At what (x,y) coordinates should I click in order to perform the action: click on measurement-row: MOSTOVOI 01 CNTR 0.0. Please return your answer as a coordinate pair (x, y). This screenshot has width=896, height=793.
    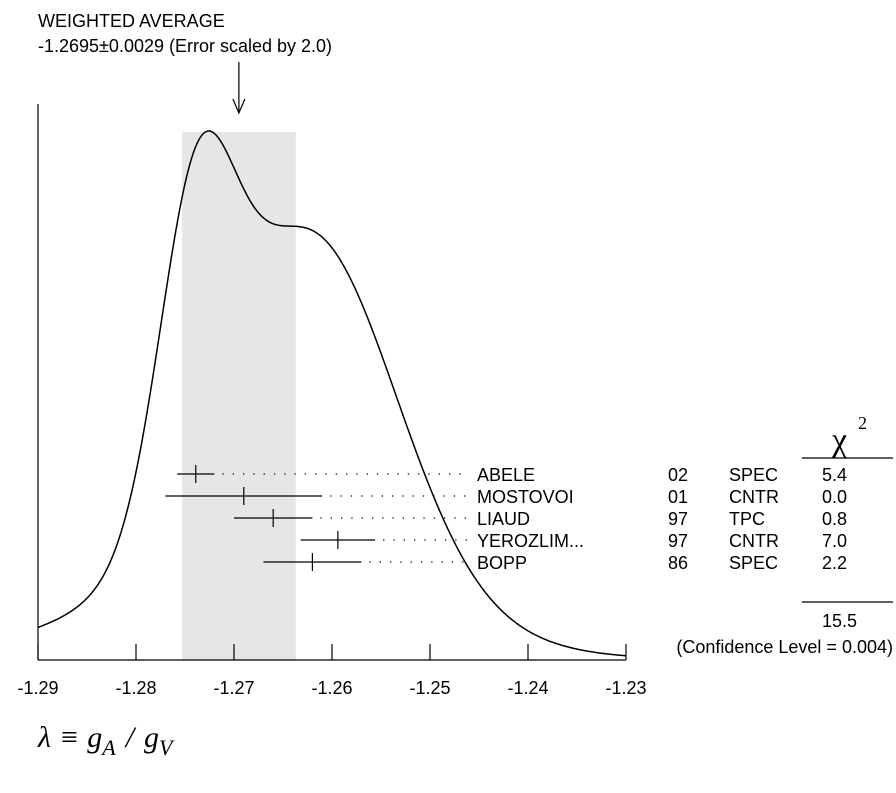
    Looking at the image, I should click on (506, 497).